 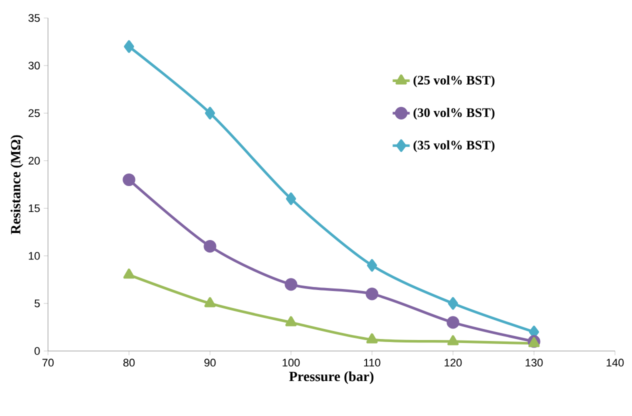 I want to click on x-tick-label: 70, so click(x=48, y=362).